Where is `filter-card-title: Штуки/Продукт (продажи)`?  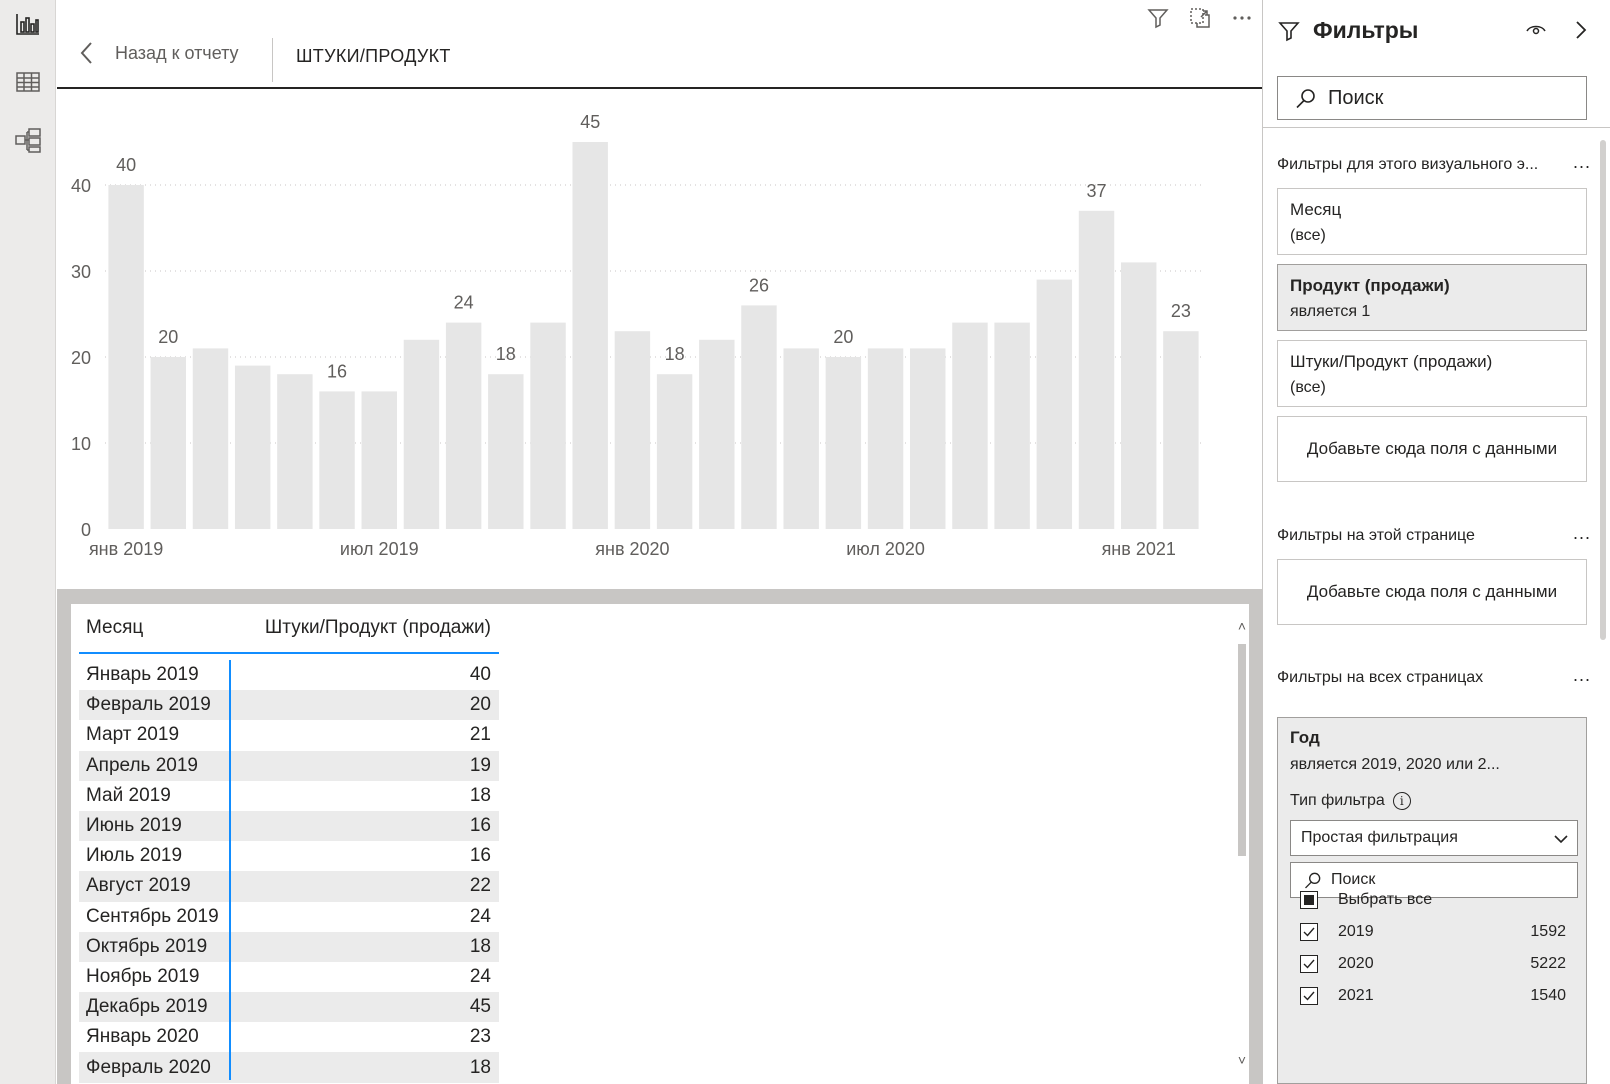 filter-card-title: Штуки/Продукт (продажи) is located at coordinates (1391, 361).